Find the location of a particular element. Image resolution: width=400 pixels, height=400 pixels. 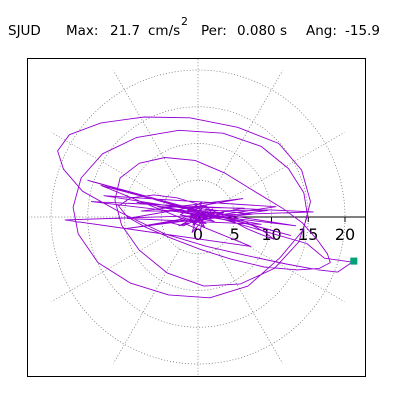

max-value: 21.7 is located at coordinates (125, 31).